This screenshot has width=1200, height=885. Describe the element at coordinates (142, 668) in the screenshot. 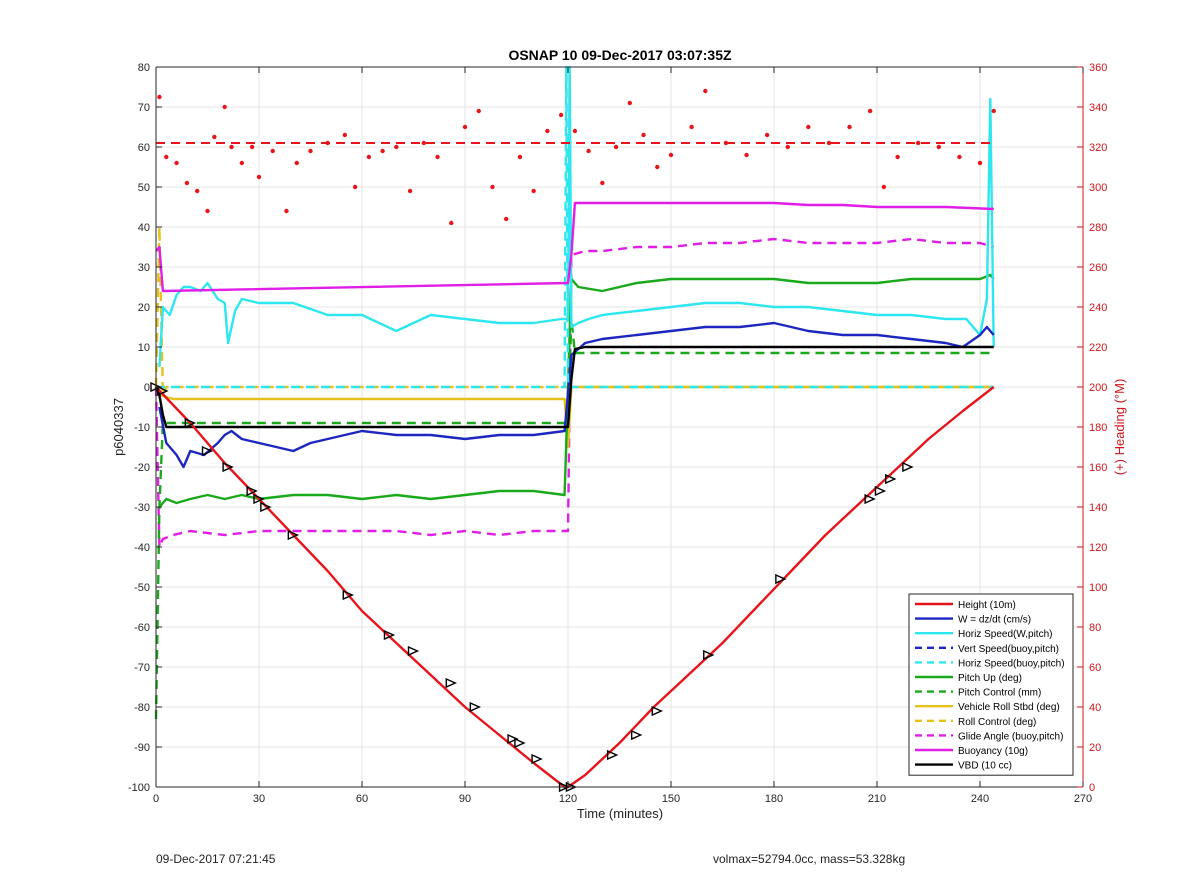

I see `y-tick-label-left: -70` at that location.